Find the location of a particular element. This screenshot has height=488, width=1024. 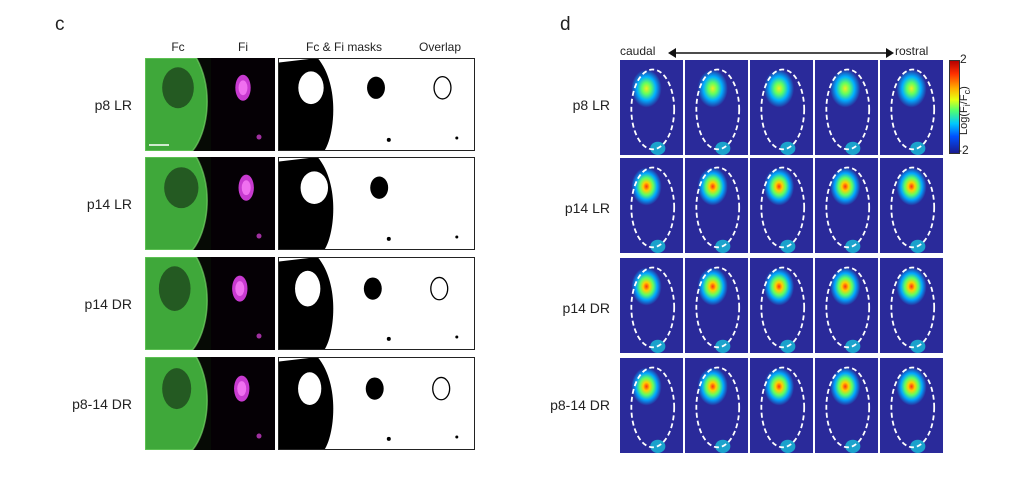

row-label-d-3: p8-14 DR is located at coordinates (580, 405).